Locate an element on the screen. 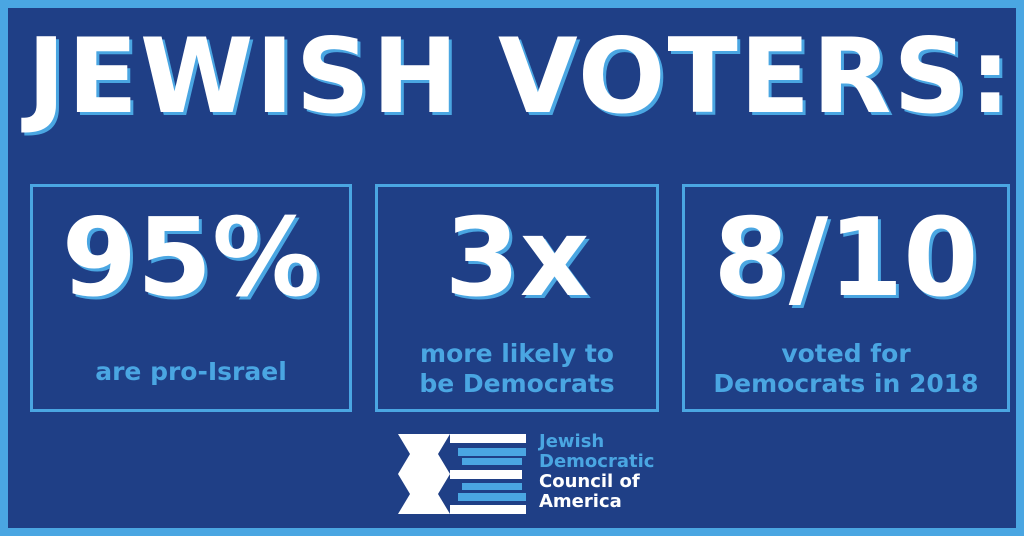 This screenshot has width=1024, height=536. stat-value: 8/10 is located at coordinates (846, 258).